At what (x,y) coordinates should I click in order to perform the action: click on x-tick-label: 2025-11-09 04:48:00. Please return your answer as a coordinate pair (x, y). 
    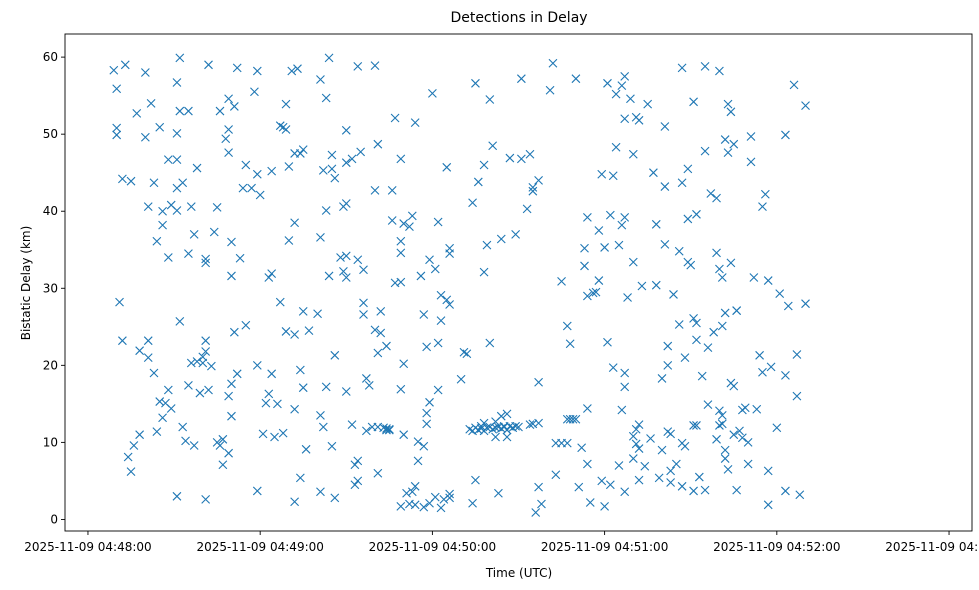
    Looking at the image, I should click on (87, 547).